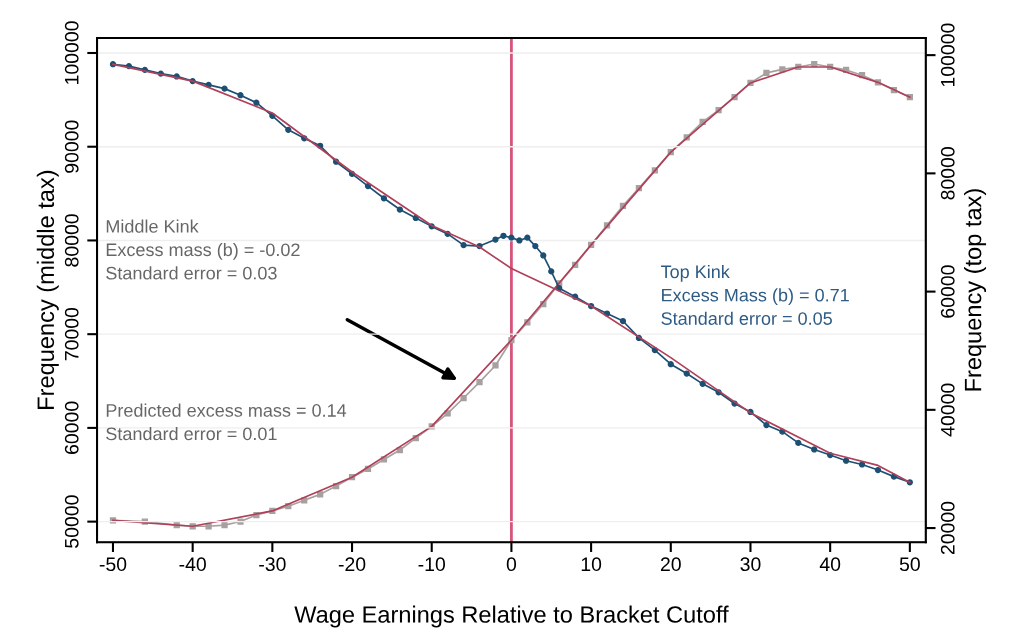 The width and height of the screenshot is (1014, 644). I want to click on x-tick-label: -50, so click(113, 564).